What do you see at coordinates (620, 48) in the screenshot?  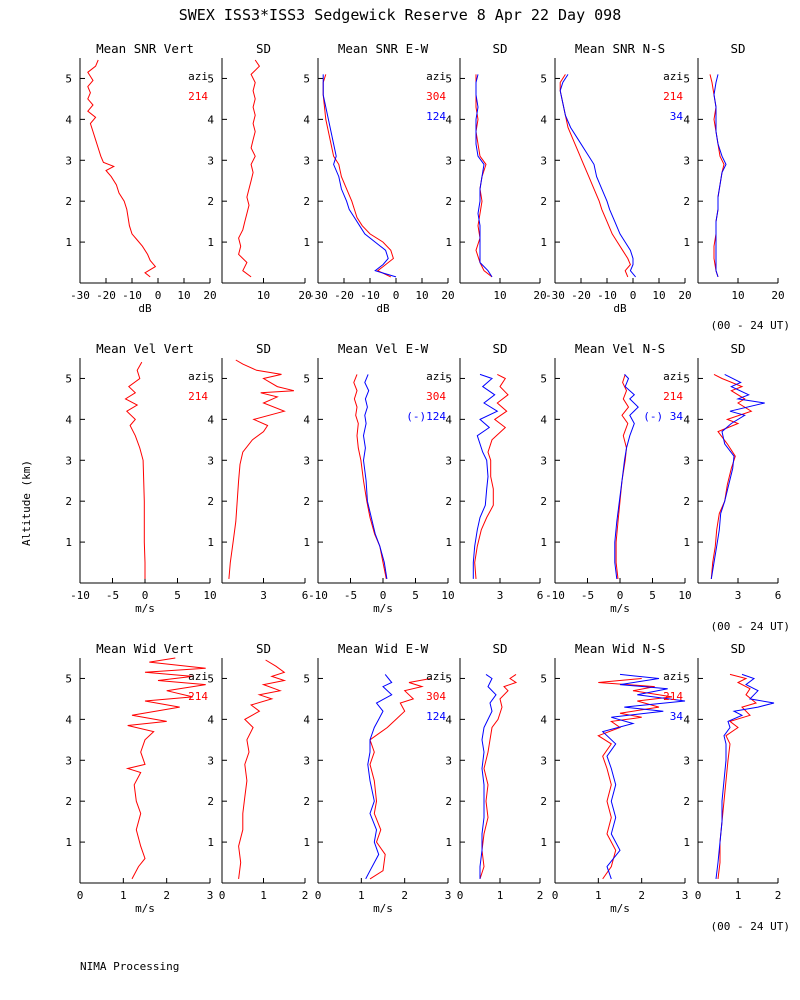 I see `panel-title: Mean SNR N-S` at bounding box center [620, 48].